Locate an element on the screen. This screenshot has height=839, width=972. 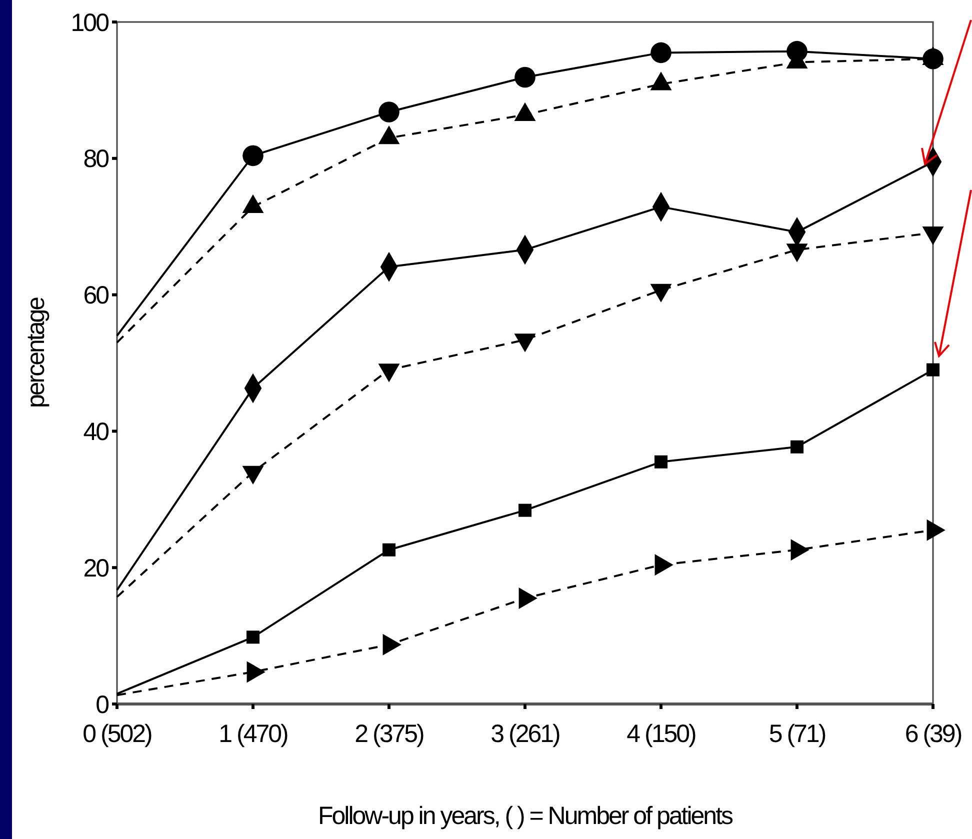
y-tick-label: 100 is located at coordinates (89, 22).